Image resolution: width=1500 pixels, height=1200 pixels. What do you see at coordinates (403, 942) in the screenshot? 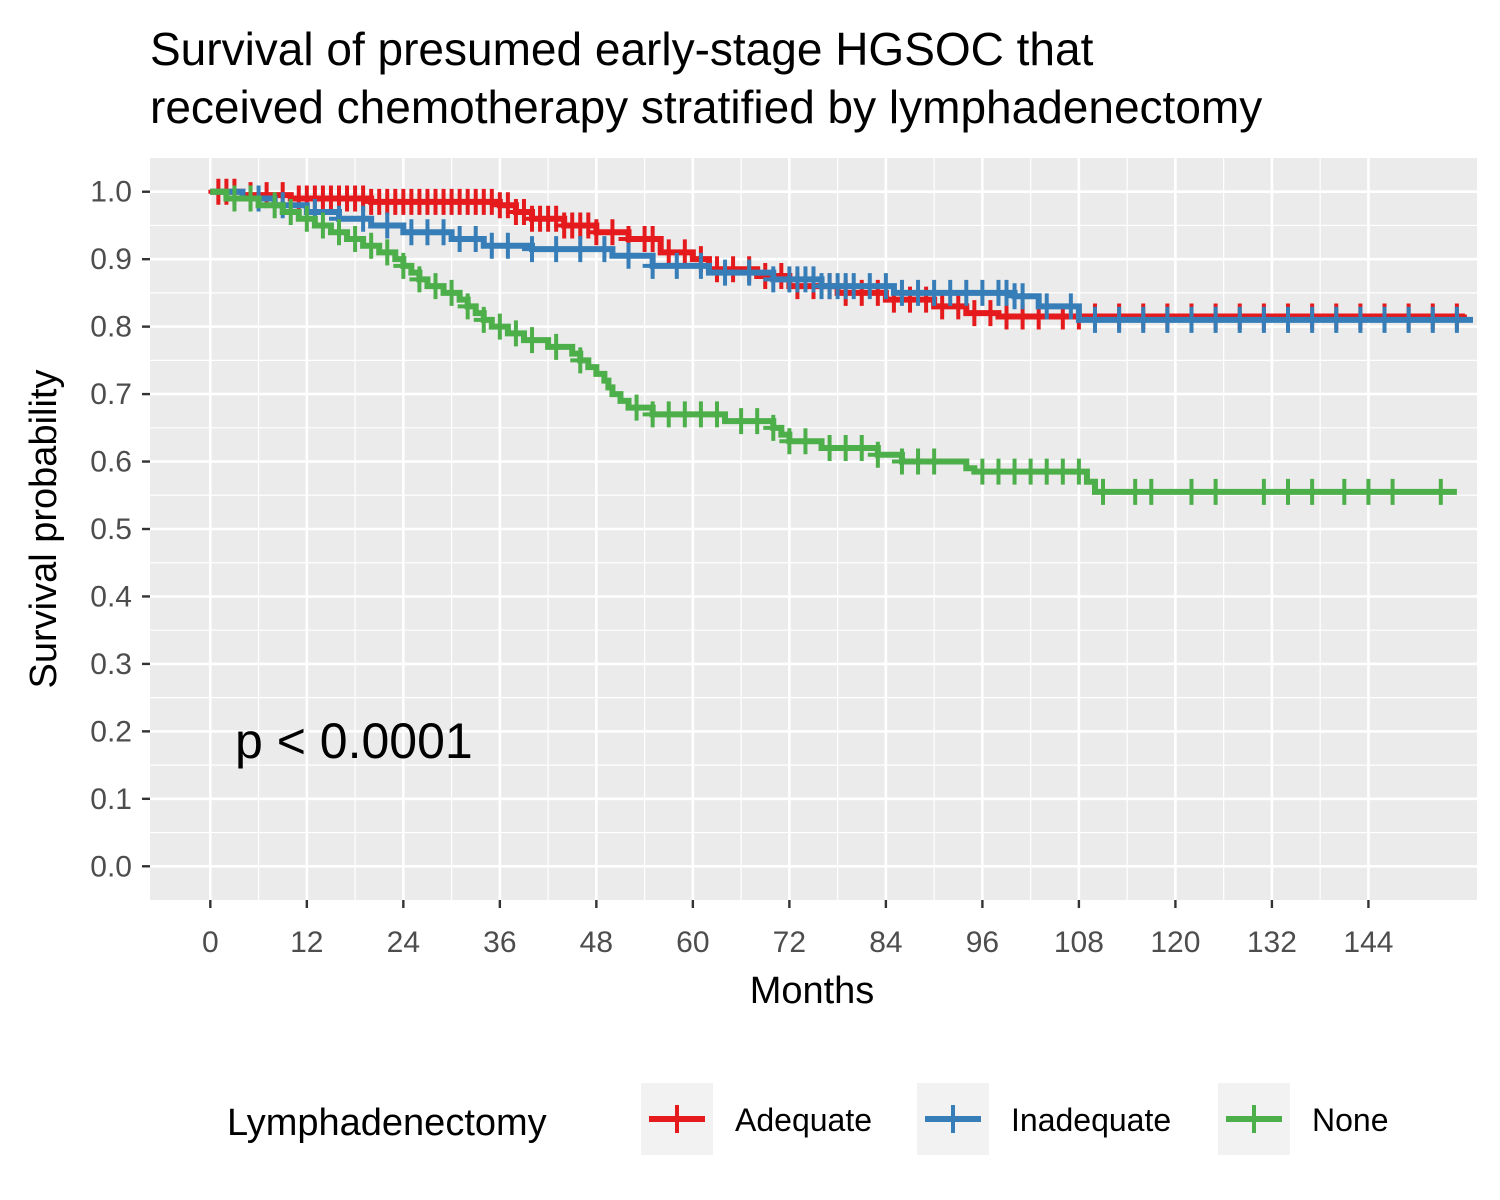
I see `x-tick-label: 24` at bounding box center [403, 942].